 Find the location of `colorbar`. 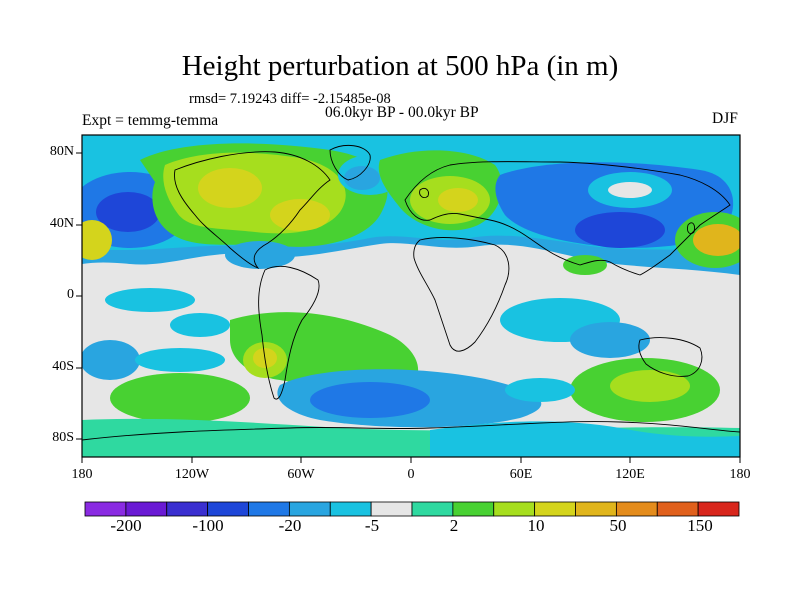

colorbar is located at coordinates (412, 509).